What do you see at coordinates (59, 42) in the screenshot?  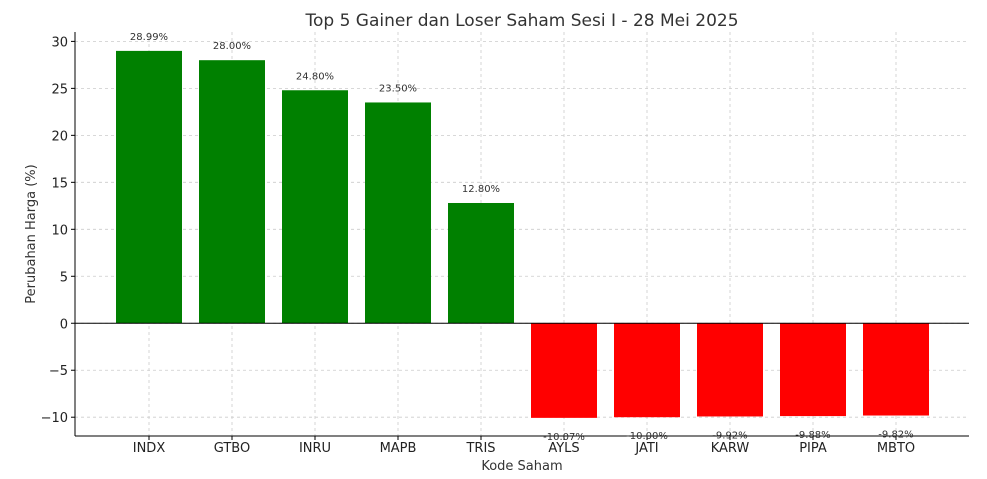 I see `y-tick-label: 30` at bounding box center [59, 42].